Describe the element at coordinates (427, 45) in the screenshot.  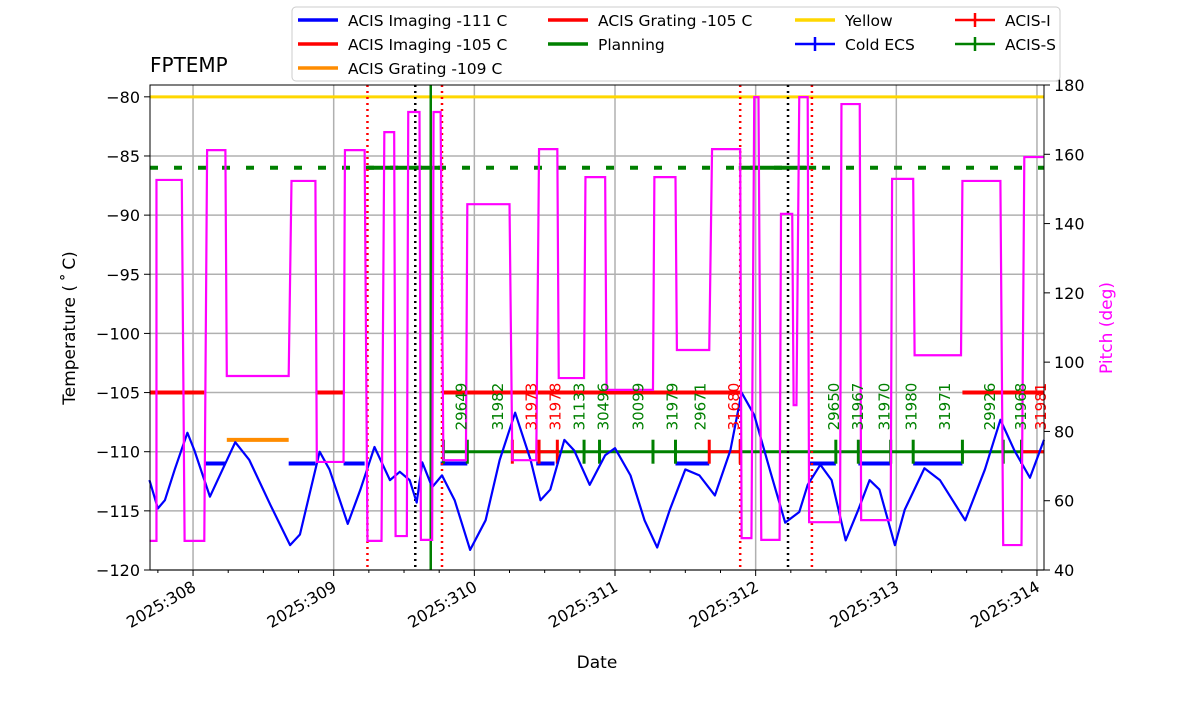
I see `legend-label: ACIS Imaging -105 C` at that location.